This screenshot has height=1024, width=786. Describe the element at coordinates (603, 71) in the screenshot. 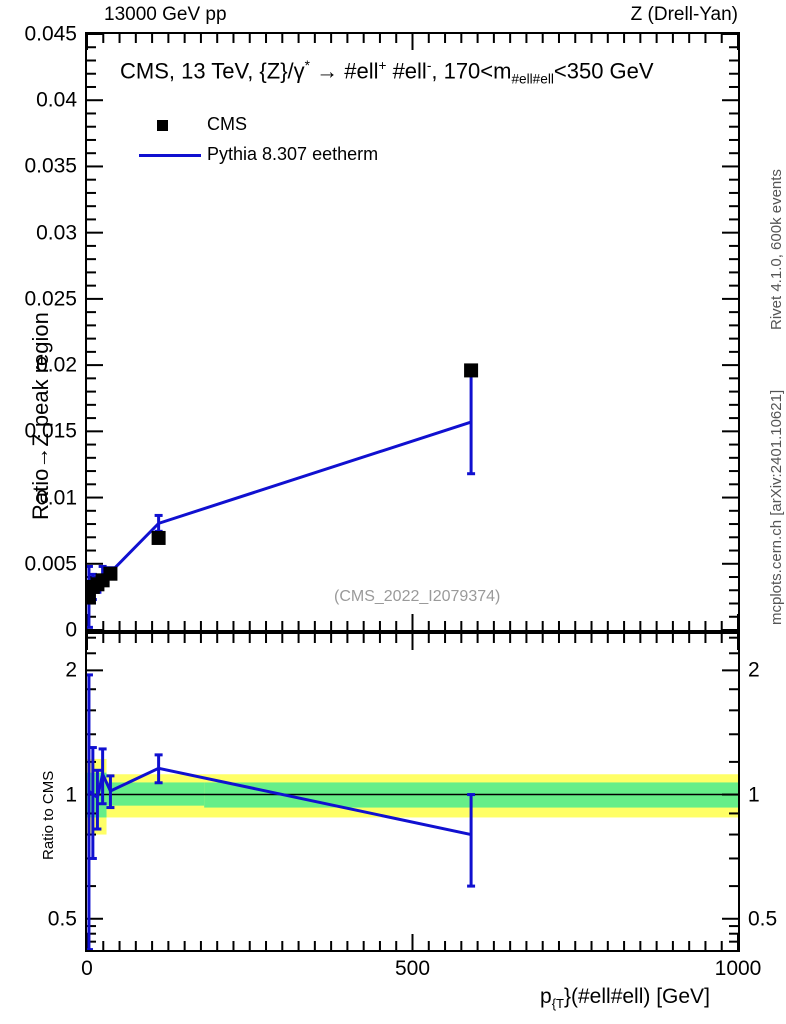

I see `title-mass-suffix: <350 GeV` at that location.